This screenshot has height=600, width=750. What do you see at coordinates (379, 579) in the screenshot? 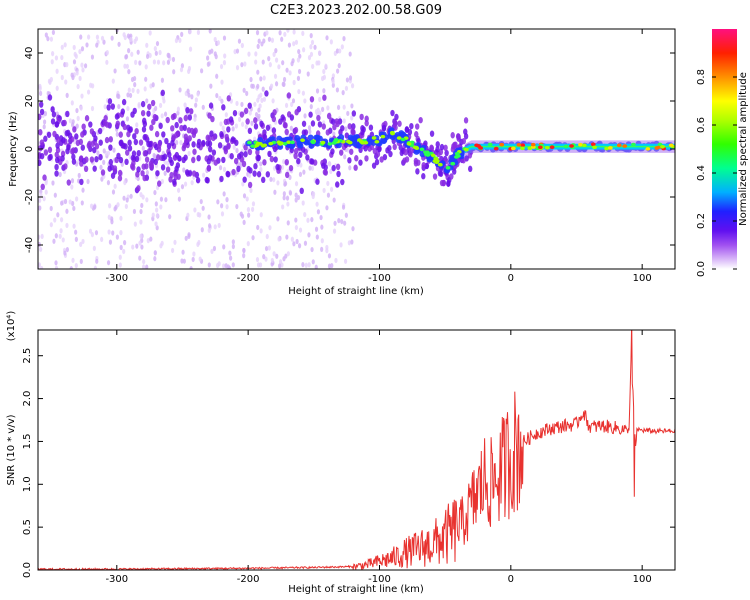
I see `snr-x-tick-label: -100` at bounding box center [379, 579].